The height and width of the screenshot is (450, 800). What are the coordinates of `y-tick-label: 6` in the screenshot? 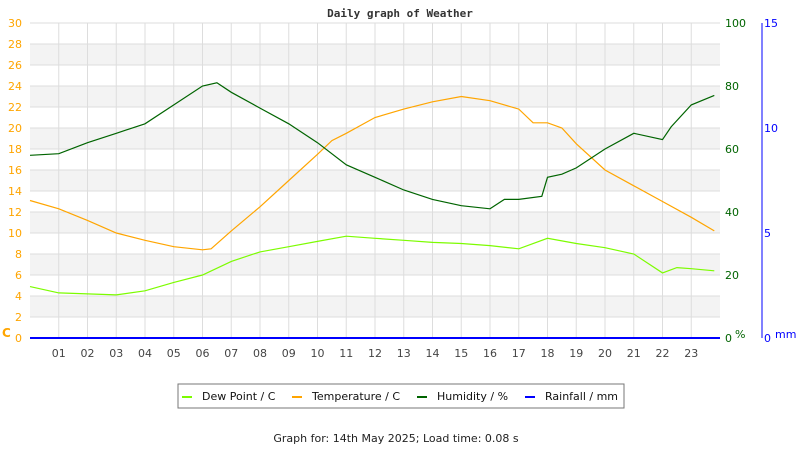 It's located at (18, 275).